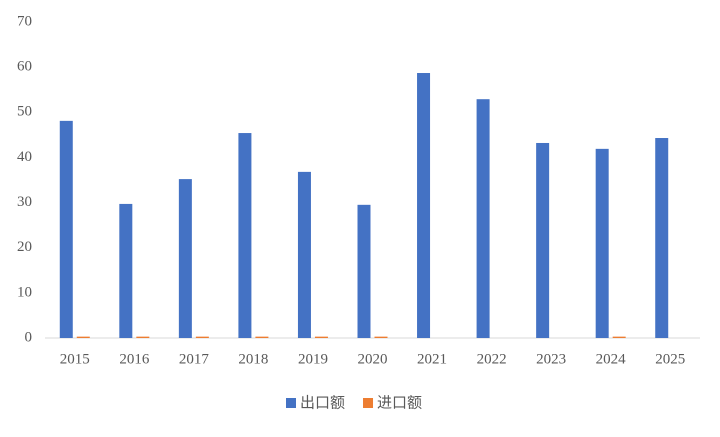 This screenshot has height=437, width=720. What do you see at coordinates (24, 292) in the screenshot?
I see `y-tick-label: 10` at bounding box center [24, 292].